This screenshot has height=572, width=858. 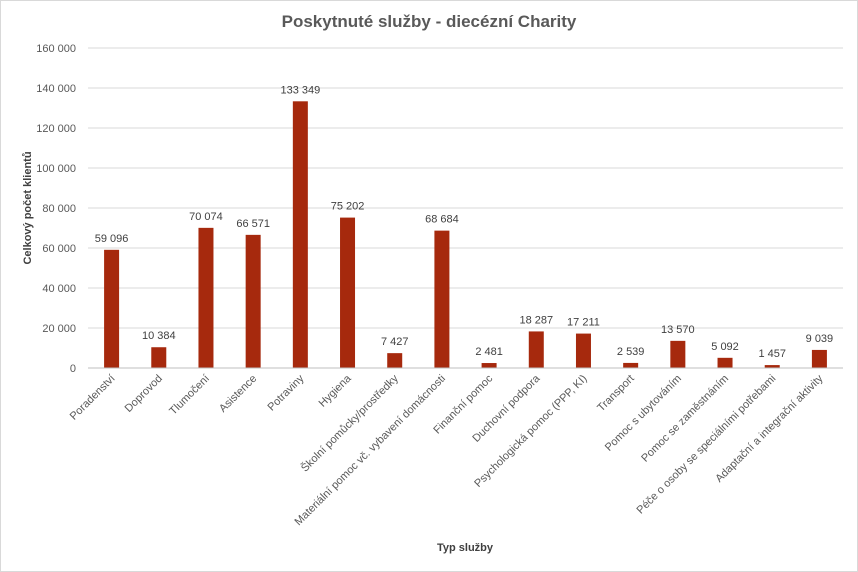 What do you see at coordinates (336, 391) in the screenshot?
I see `x-category-label: Hygiena` at bounding box center [336, 391].